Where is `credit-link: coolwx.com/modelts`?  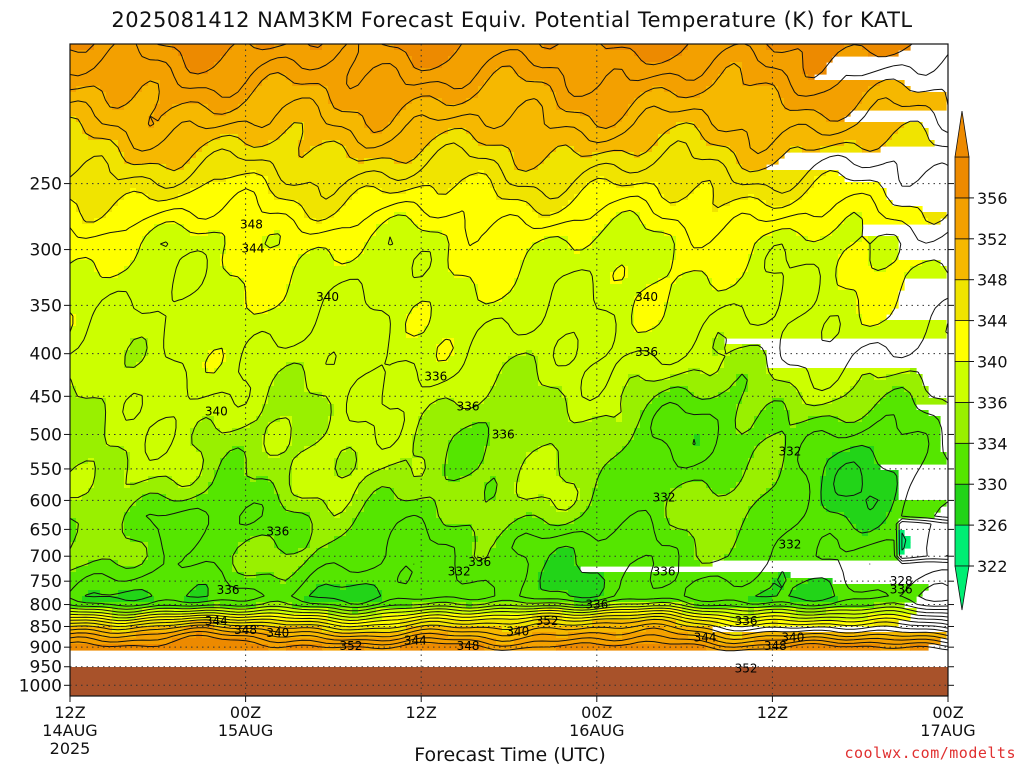
credit-link: coolwx.com/modelts is located at coordinates (930, 753).